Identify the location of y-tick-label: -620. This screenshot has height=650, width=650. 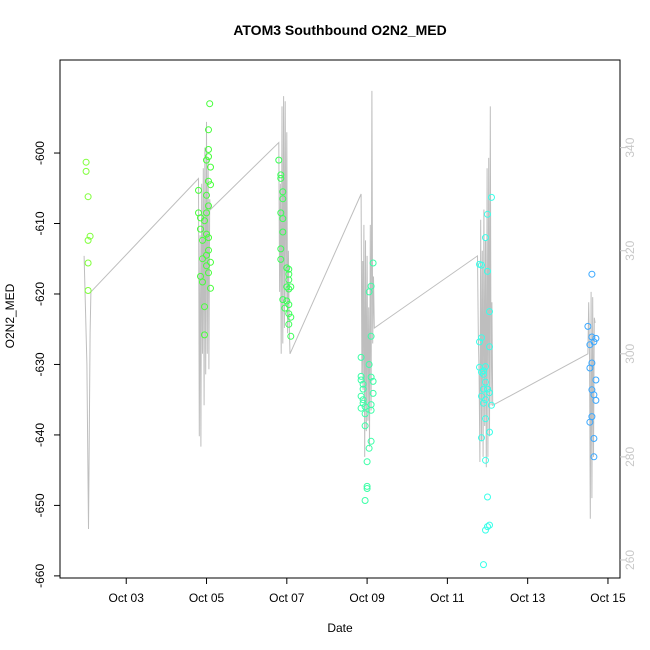
(40, 294).